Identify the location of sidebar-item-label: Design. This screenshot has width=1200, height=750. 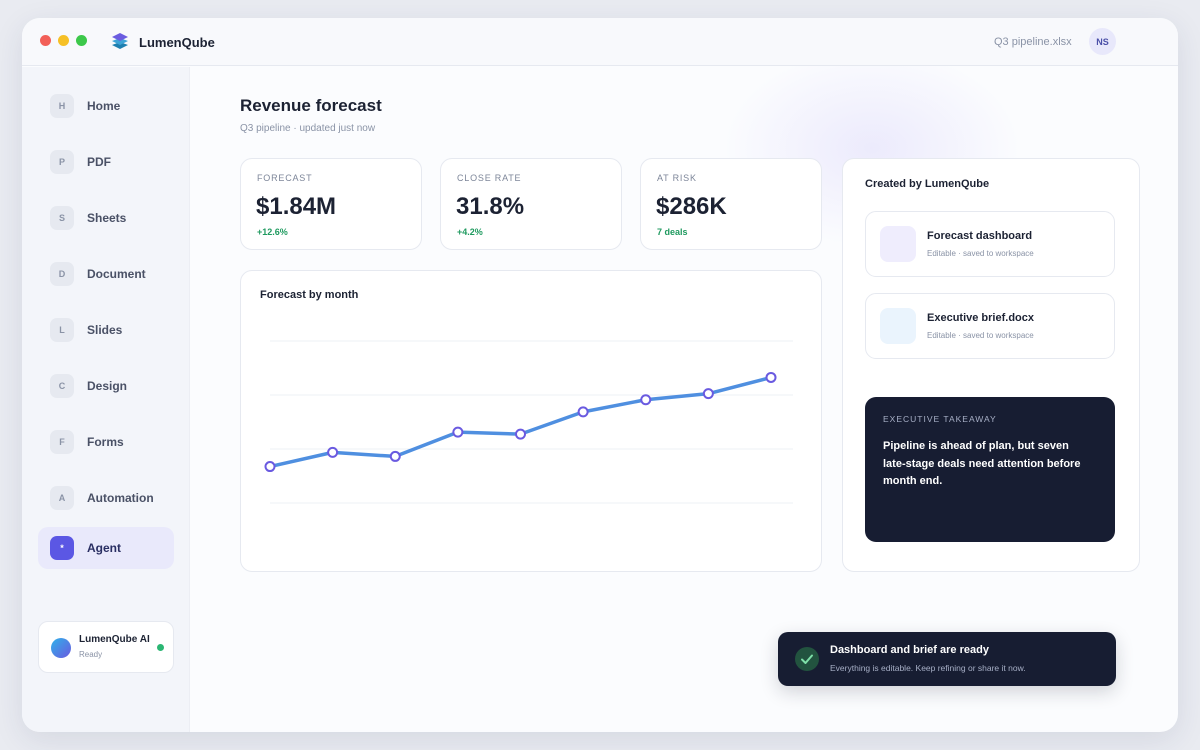
(107, 386).